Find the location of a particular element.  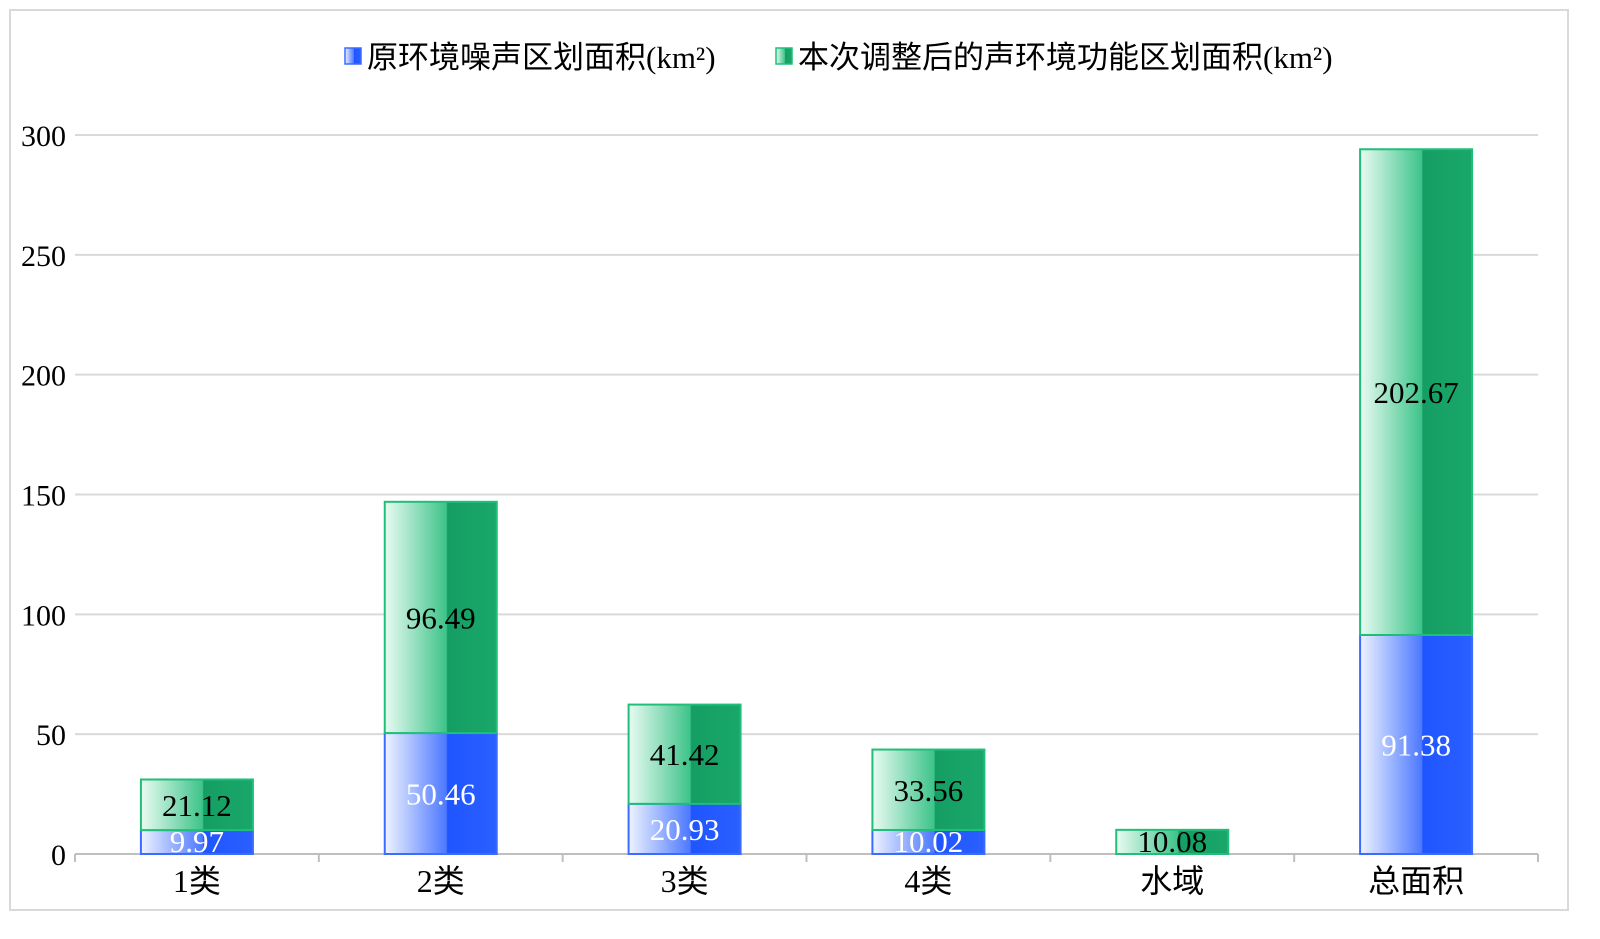

bar-adjusted-1类 is located at coordinates (196, 805).